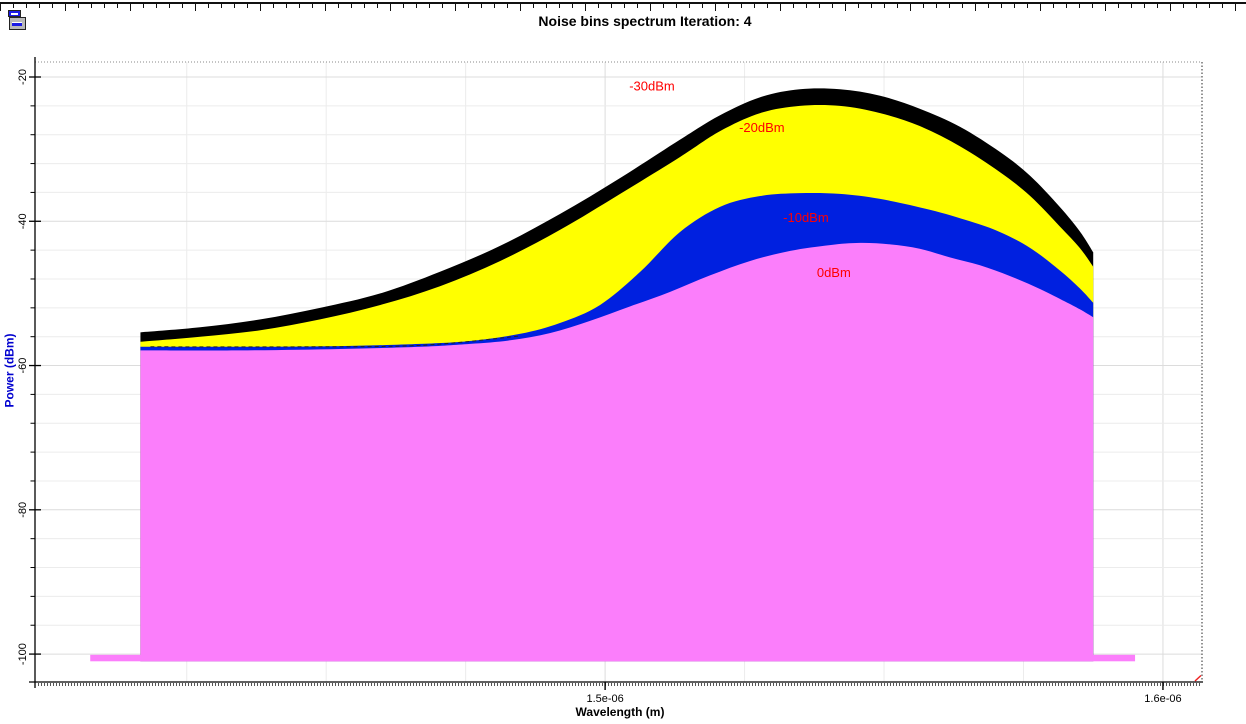 The height and width of the screenshot is (724, 1246). I want to click on document-icon-titlebar-line, so click(14, 14).